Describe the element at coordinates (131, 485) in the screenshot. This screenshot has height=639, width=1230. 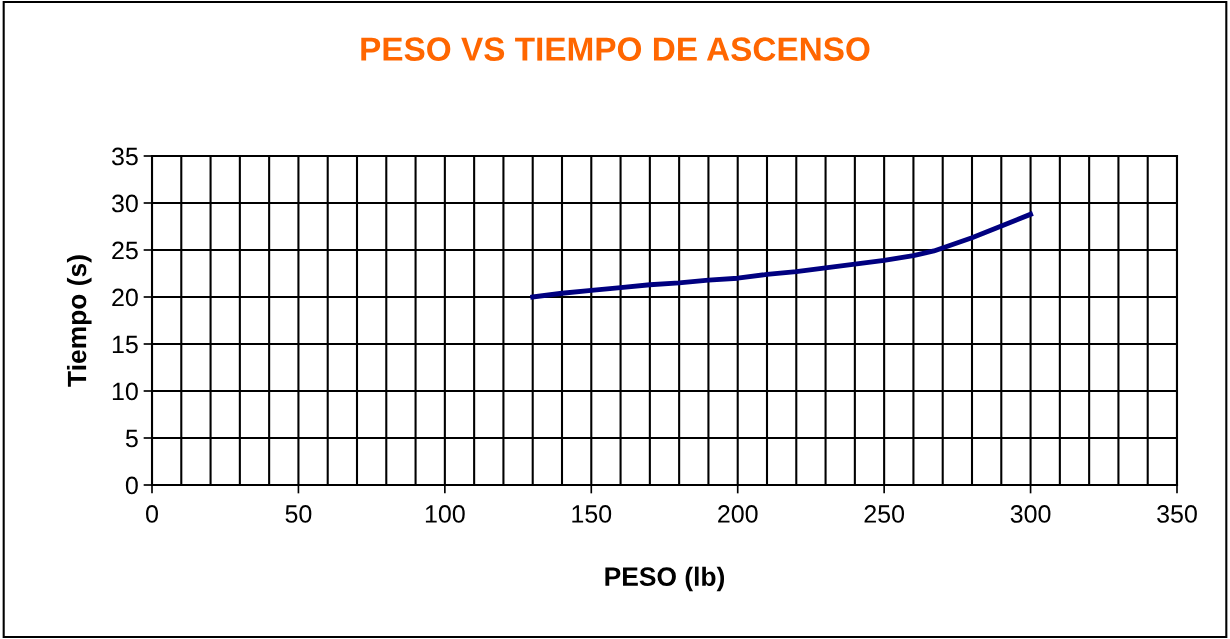
I see `y-tick-label: 0` at that location.